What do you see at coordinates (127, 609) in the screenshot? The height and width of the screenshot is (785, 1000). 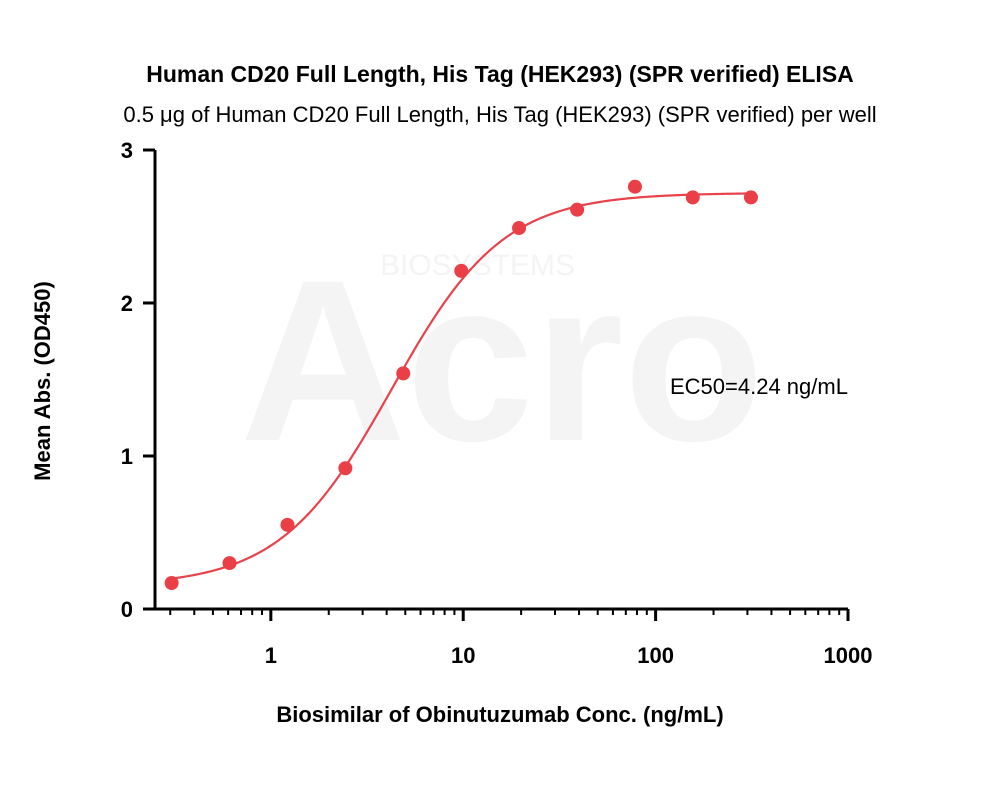 I see `y-tick-label: 0` at bounding box center [127, 609].